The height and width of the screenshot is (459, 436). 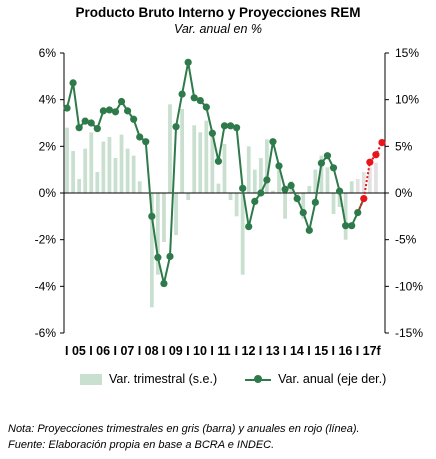 I want to click on left-tick-label: -4%, so click(x=46, y=286).